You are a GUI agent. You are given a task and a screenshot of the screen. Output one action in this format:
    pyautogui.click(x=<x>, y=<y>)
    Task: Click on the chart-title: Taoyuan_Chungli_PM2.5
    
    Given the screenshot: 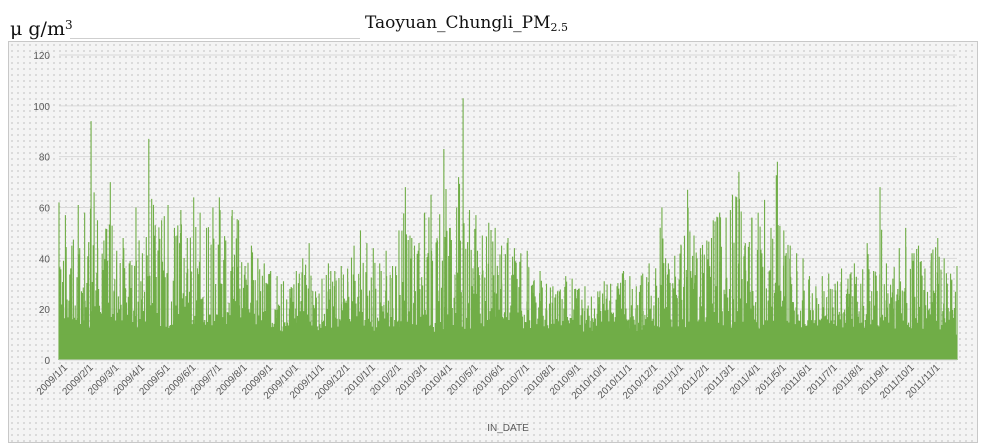 What is the action you would take?
    pyautogui.click(x=466, y=25)
    